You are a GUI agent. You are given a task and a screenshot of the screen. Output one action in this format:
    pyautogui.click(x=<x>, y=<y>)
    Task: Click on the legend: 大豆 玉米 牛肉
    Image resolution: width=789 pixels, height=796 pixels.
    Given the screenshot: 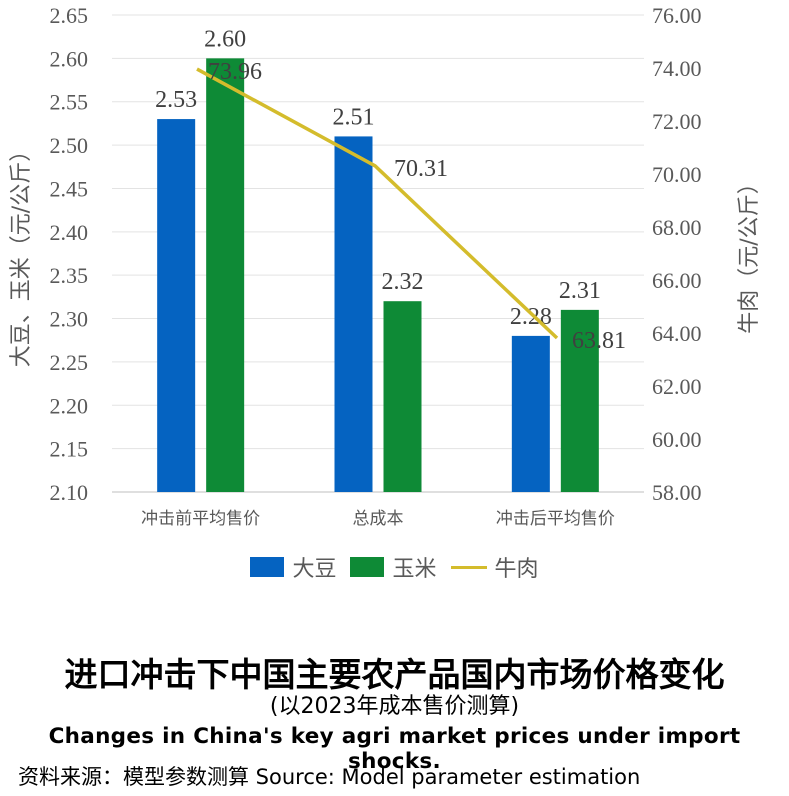 What is the action you would take?
    pyautogui.click(x=394, y=567)
    